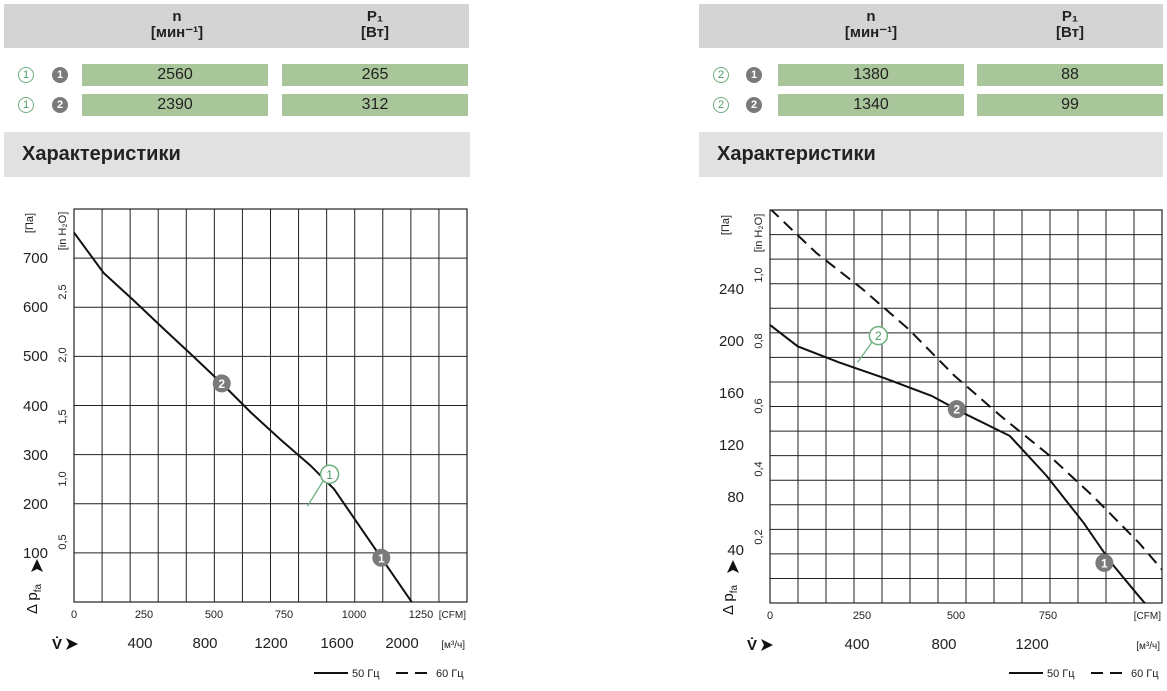 Image resolution: width=1167 pixels, height=691 pixels. Describe the element at coordinates (871, 75) in the screenshot. I see `speed-value: 1380` at that location.